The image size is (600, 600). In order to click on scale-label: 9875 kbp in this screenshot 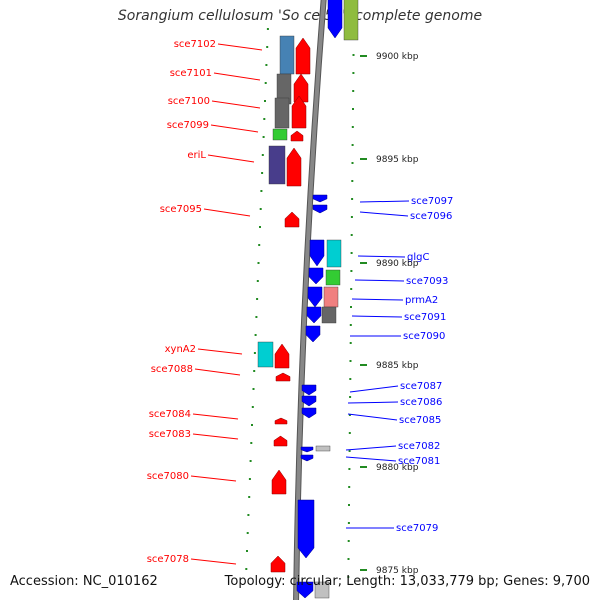, I will do `click(397, 571)`.